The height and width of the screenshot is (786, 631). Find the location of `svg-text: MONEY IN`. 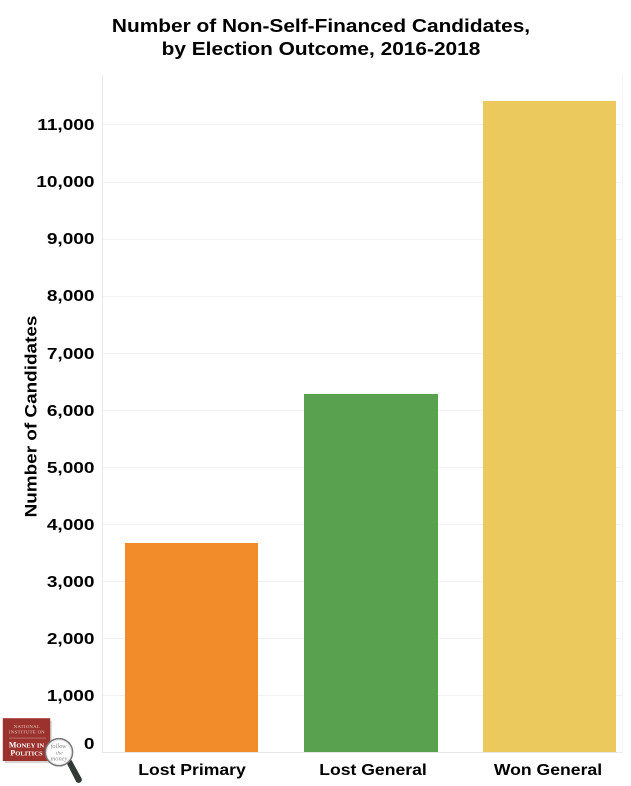

svg-text: MONEY IN is located at coordinates (27, 744).